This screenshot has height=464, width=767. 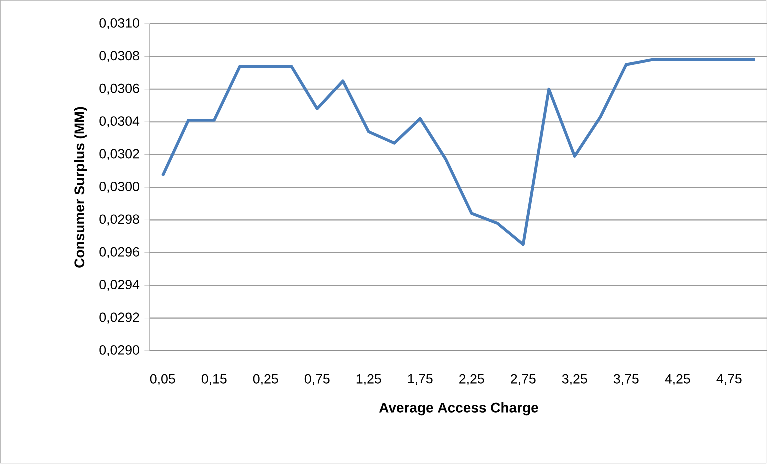 What do you see at coordinates (729, 380) in the screenshot?
I see `x-tick-label: 4,75` at bounding box center [729, 380].